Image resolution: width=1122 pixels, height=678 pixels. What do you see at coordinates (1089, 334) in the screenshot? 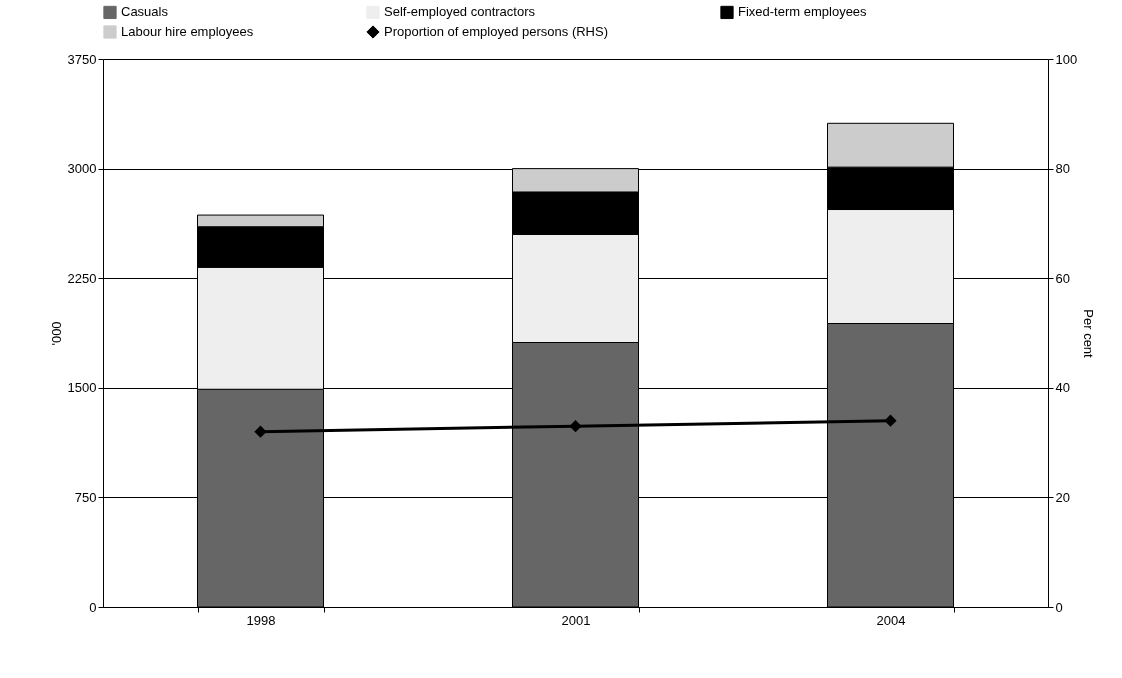
I see `y2-axis-title: Per cent` at bounding box center [1089, 334].